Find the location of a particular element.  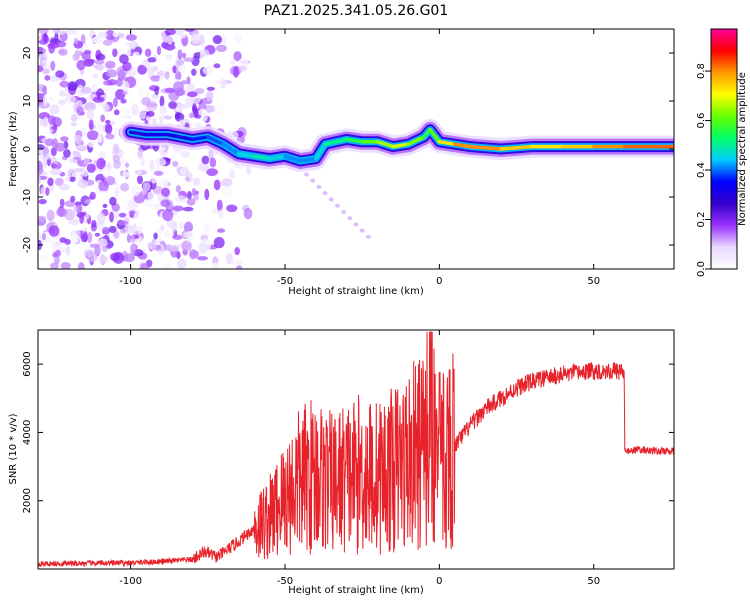

y-tick-label: 2000 is located at coordinates (27, 500).